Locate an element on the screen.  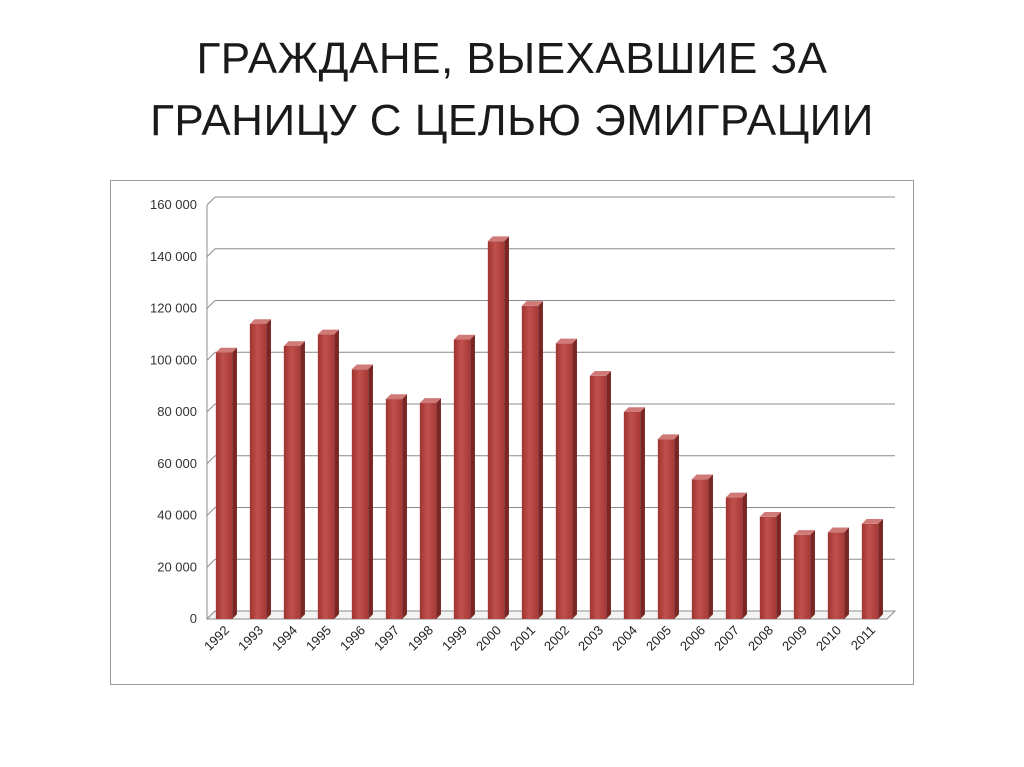
x-tick-label: 2002 is located at coordinates (556, 638).